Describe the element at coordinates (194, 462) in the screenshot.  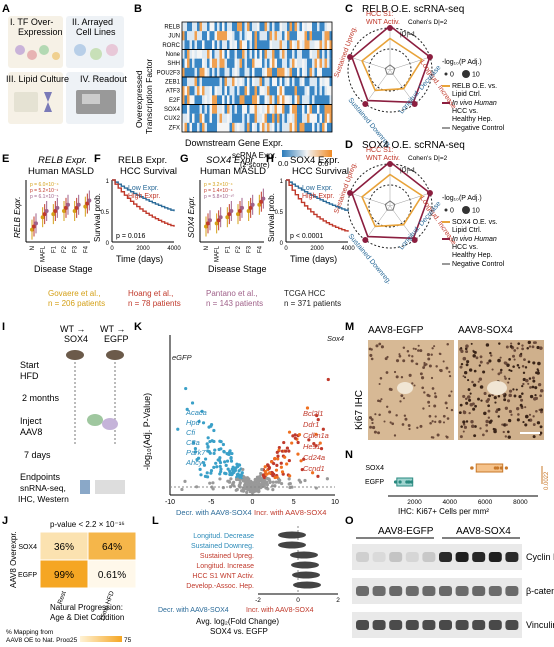
I see `gene-label: Ahcy` at that location.